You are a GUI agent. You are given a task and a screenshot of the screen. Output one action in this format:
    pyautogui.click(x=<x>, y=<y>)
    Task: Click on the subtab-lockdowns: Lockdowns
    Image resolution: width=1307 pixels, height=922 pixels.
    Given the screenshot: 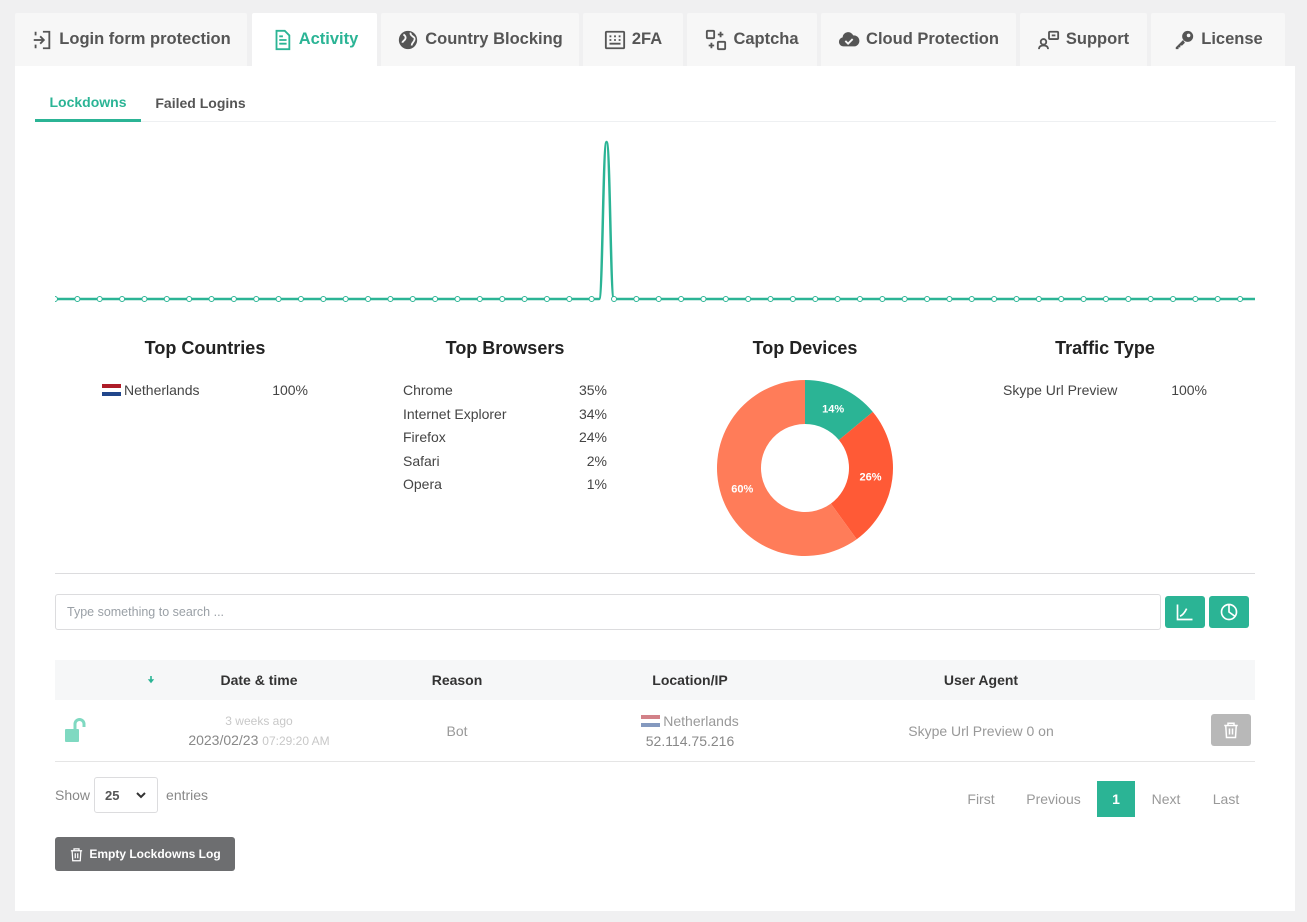 What is the action you would take?
    pyautogui.click(x=88, y=103)
    